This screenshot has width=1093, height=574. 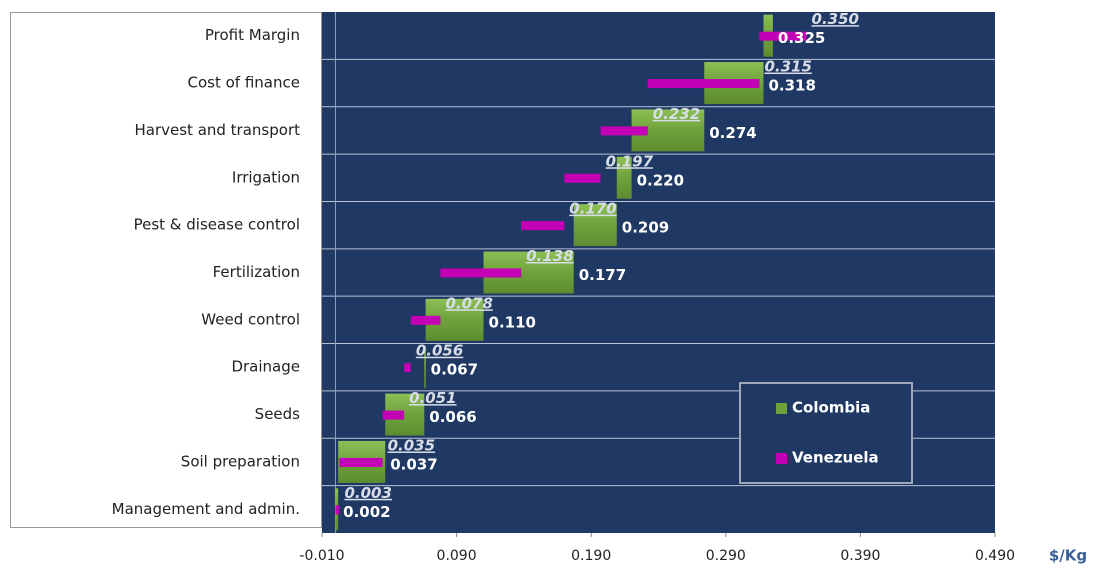 What do you see at coordinates (265, 367) in the screenshot?
I see `y-tick-label: Drainage` at bounding box center [265, 367].